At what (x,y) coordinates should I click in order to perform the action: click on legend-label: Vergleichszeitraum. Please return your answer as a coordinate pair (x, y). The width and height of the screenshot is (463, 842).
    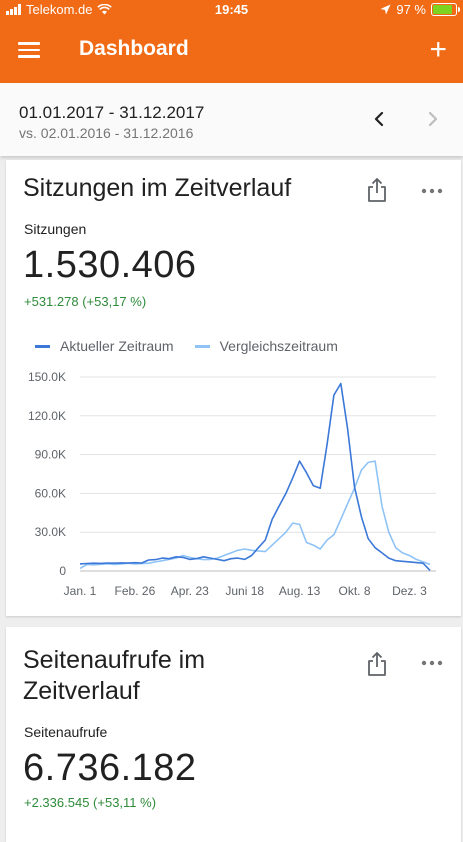
    Looking at the image, I should click on (278, 346).